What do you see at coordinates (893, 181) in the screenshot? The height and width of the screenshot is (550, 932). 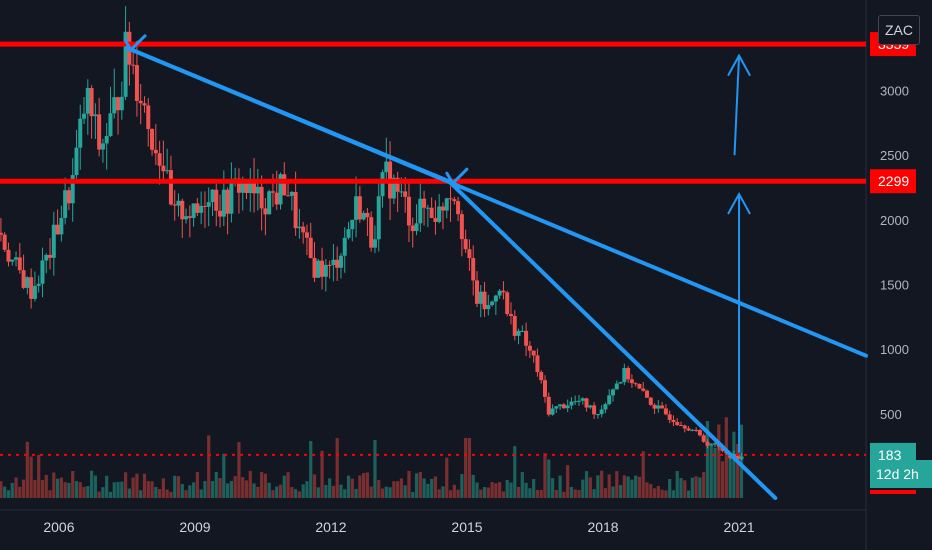 I see `price-level-badge` at bounding box center [893, 181].